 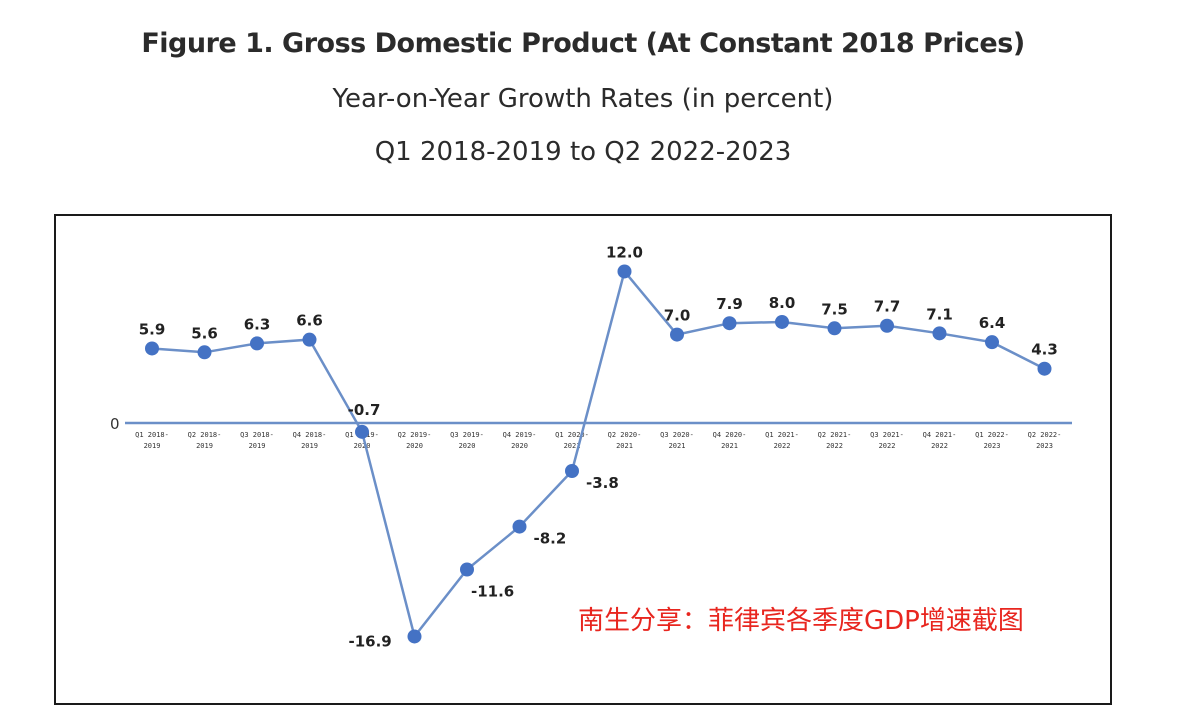 I want to click on data-label: -16.9, so click(x=370, y=641).